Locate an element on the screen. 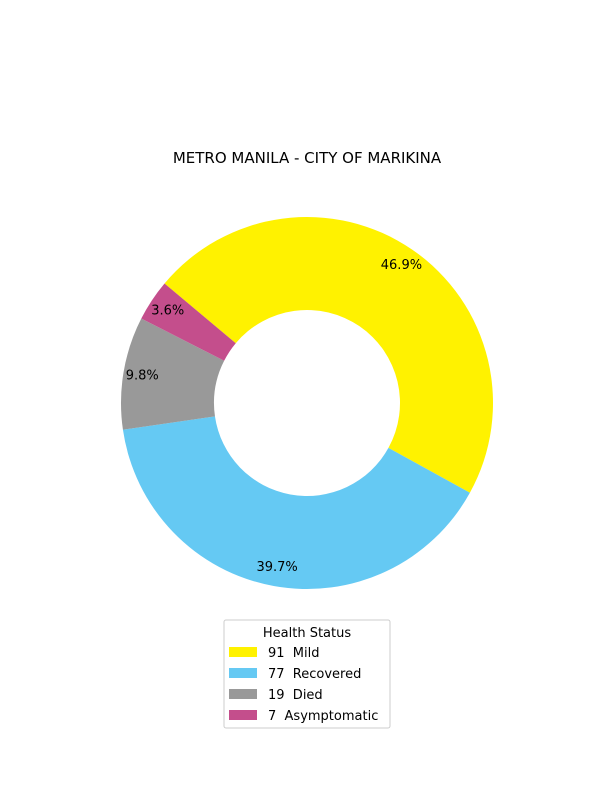  legend-title: Health Status is located at coordinates (307, 633).